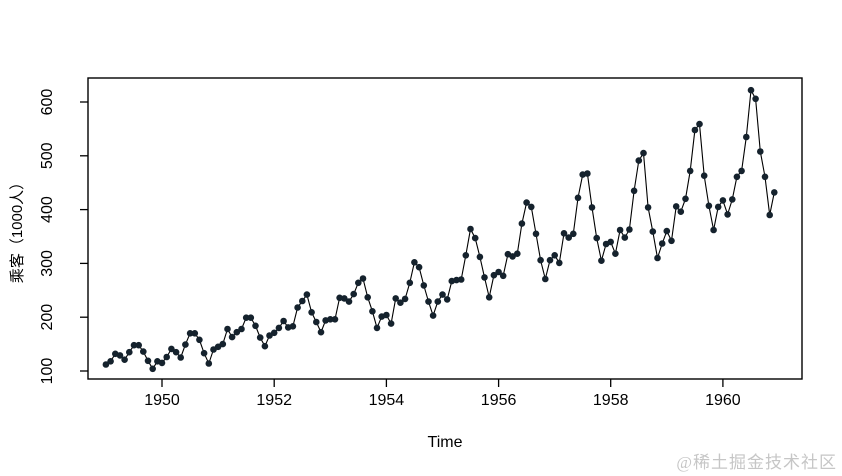 Image resolution: width=842 pixels, height=476 pixels. What do you see at coordinates (47, 209) in the screenshot?
I see `y-tick-label: 400` at bounding box center [47, 209].